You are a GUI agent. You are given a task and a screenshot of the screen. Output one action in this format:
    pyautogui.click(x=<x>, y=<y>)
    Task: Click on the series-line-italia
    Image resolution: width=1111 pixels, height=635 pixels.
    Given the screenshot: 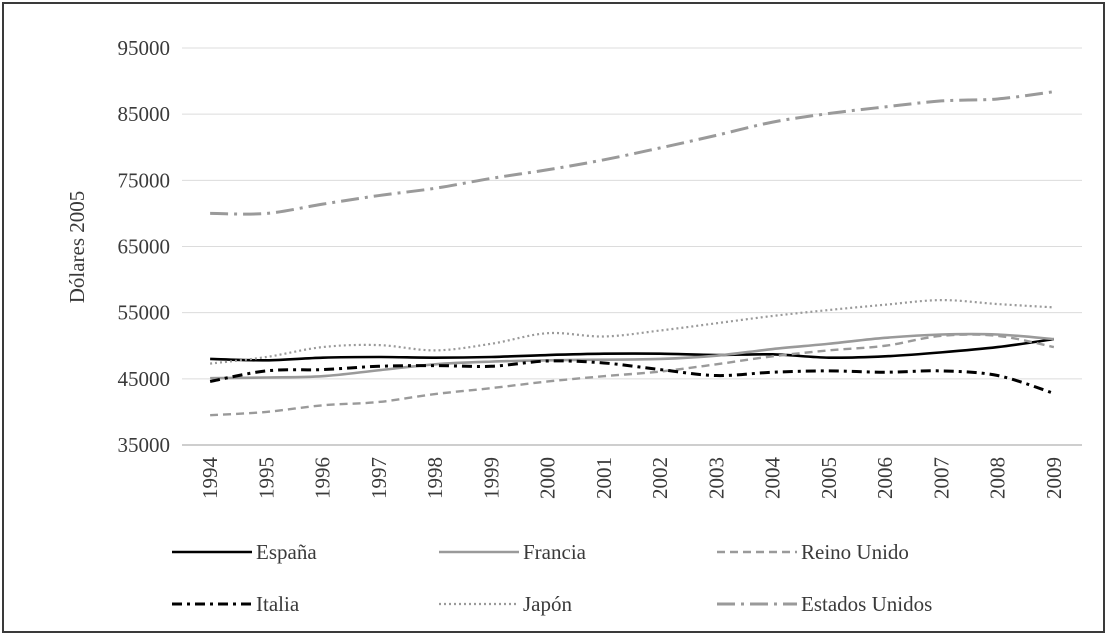 What is the action you would take?
    pyautogui.click(x=632, y=377)
    